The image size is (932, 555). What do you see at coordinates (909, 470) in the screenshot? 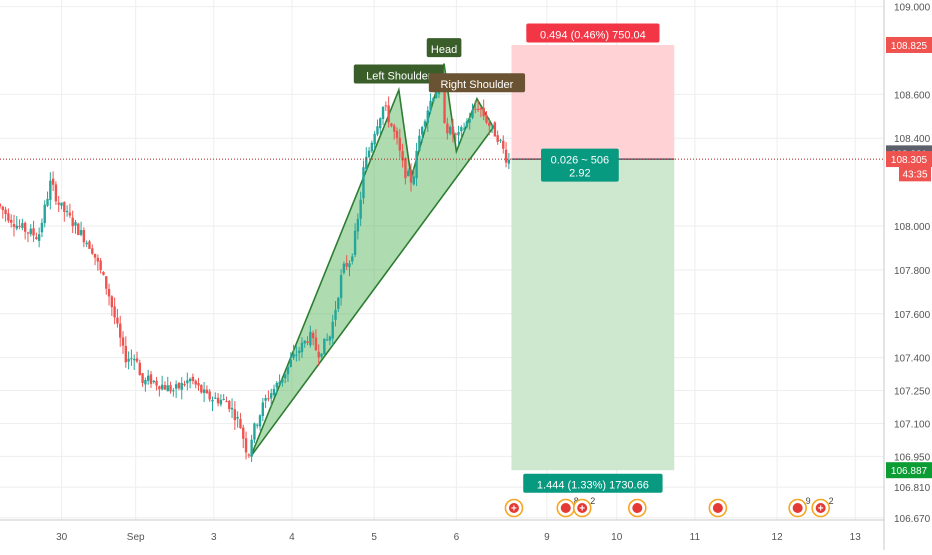
I see `price-badge: 106.887` at bounding box center [909, 470].